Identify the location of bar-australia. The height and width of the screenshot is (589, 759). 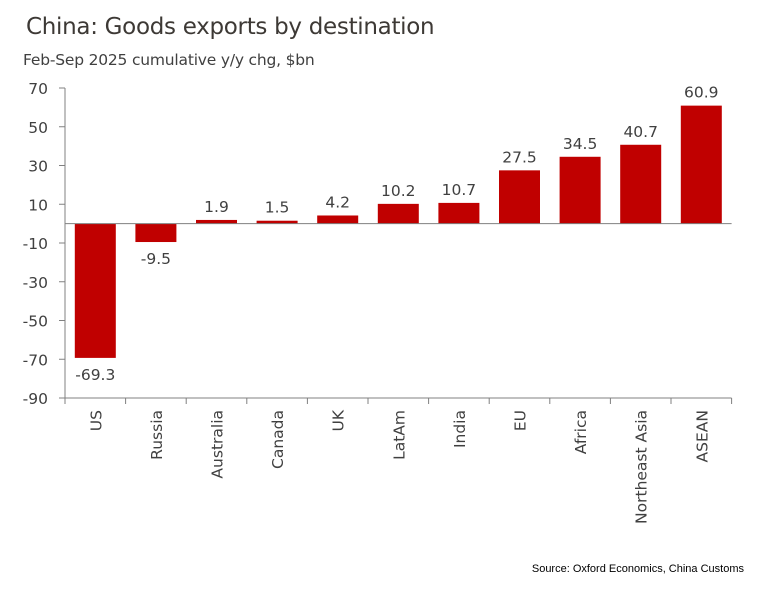
(216, 221).